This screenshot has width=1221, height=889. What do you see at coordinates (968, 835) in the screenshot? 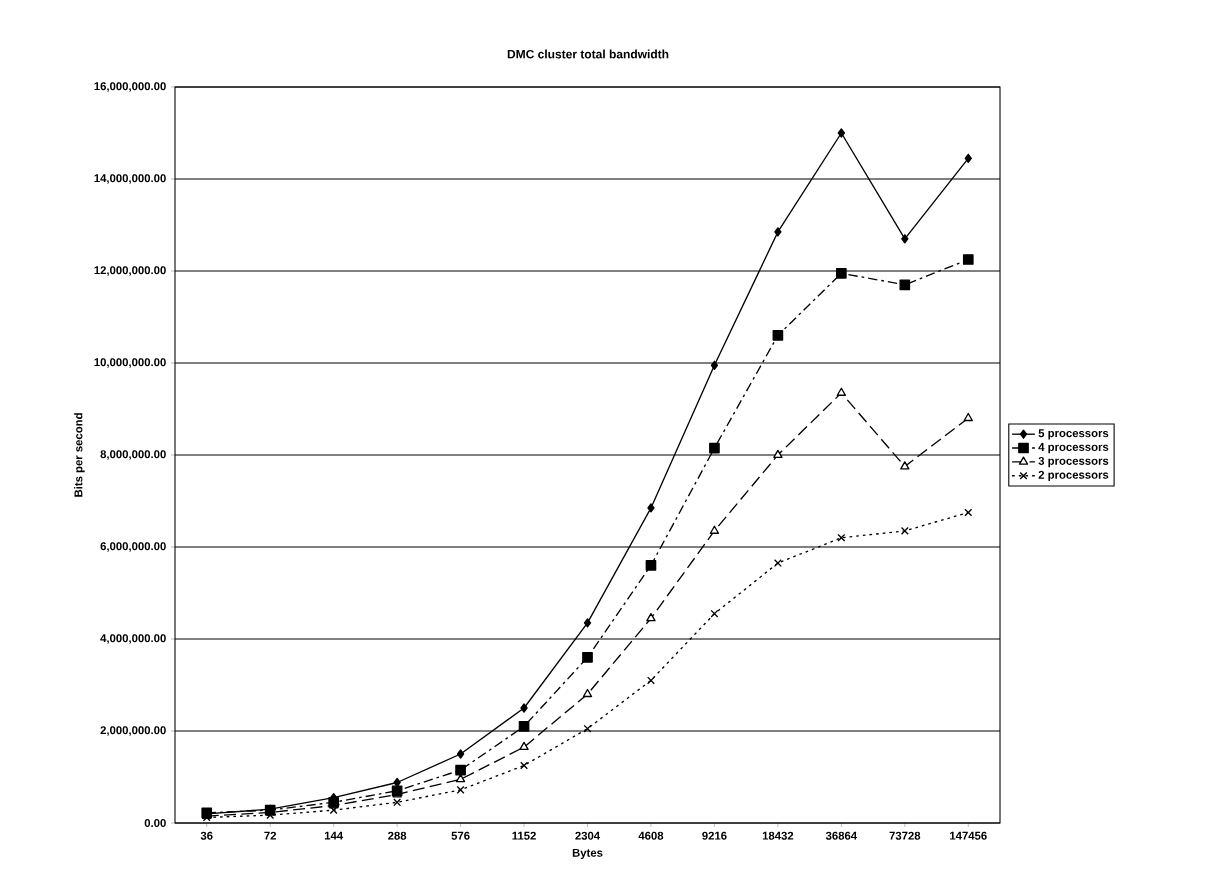
I see `x-tick-label: 147456` at bounding box center [968, 835].